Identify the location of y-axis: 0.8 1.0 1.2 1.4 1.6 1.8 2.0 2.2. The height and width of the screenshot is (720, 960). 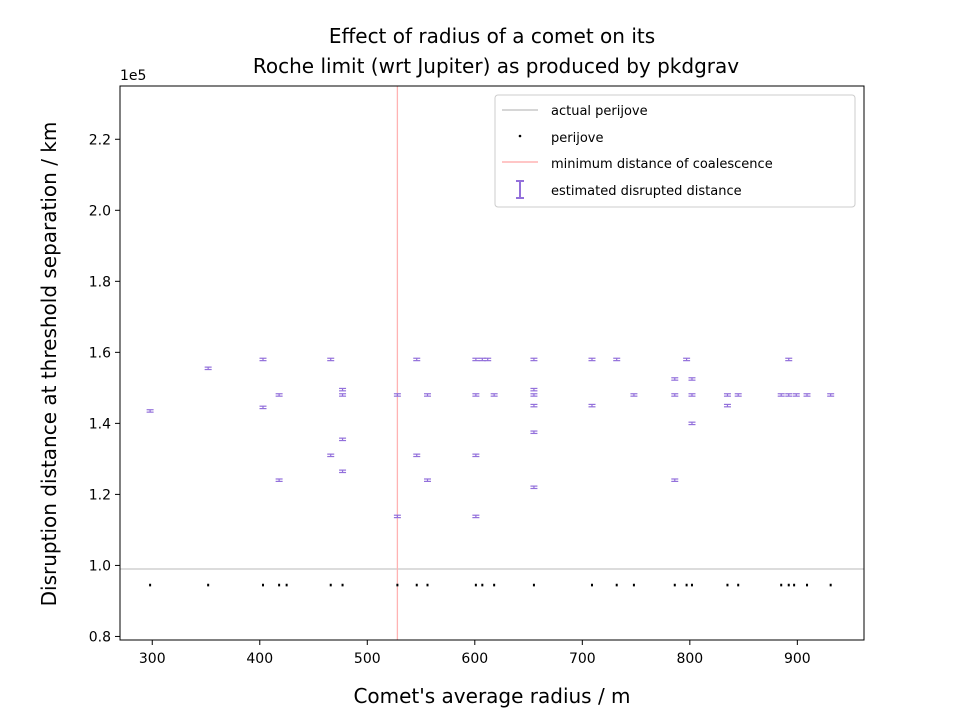
(104, 388).